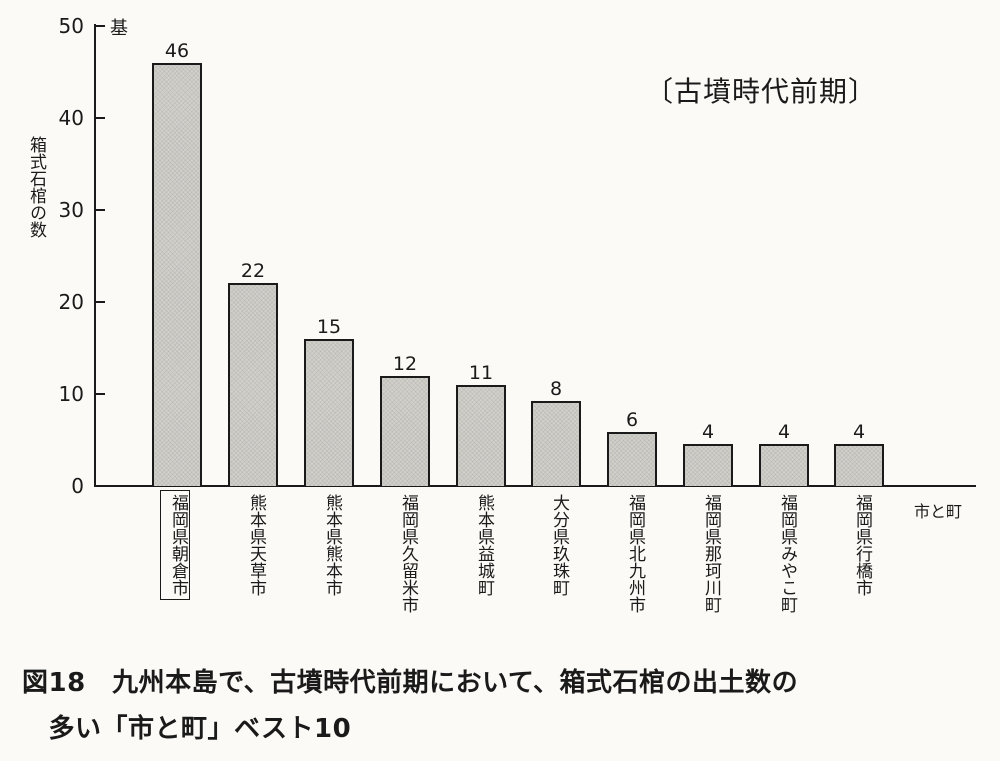  I want to click on y-tick-label: 30, so click(71, 210).